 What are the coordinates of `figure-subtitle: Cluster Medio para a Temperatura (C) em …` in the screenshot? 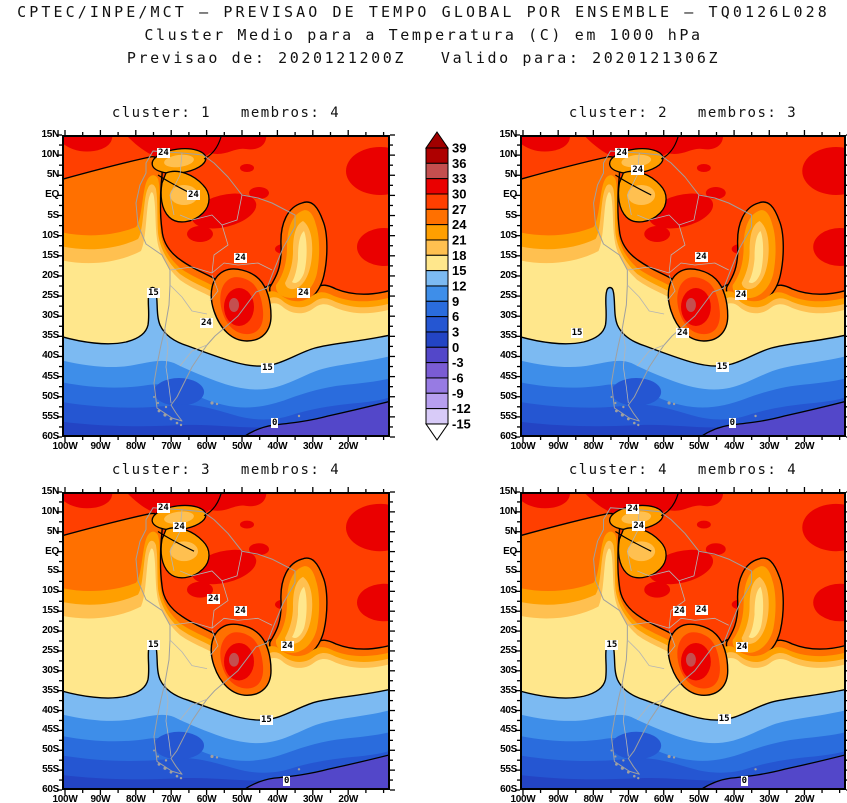 It's located at (423, 35).